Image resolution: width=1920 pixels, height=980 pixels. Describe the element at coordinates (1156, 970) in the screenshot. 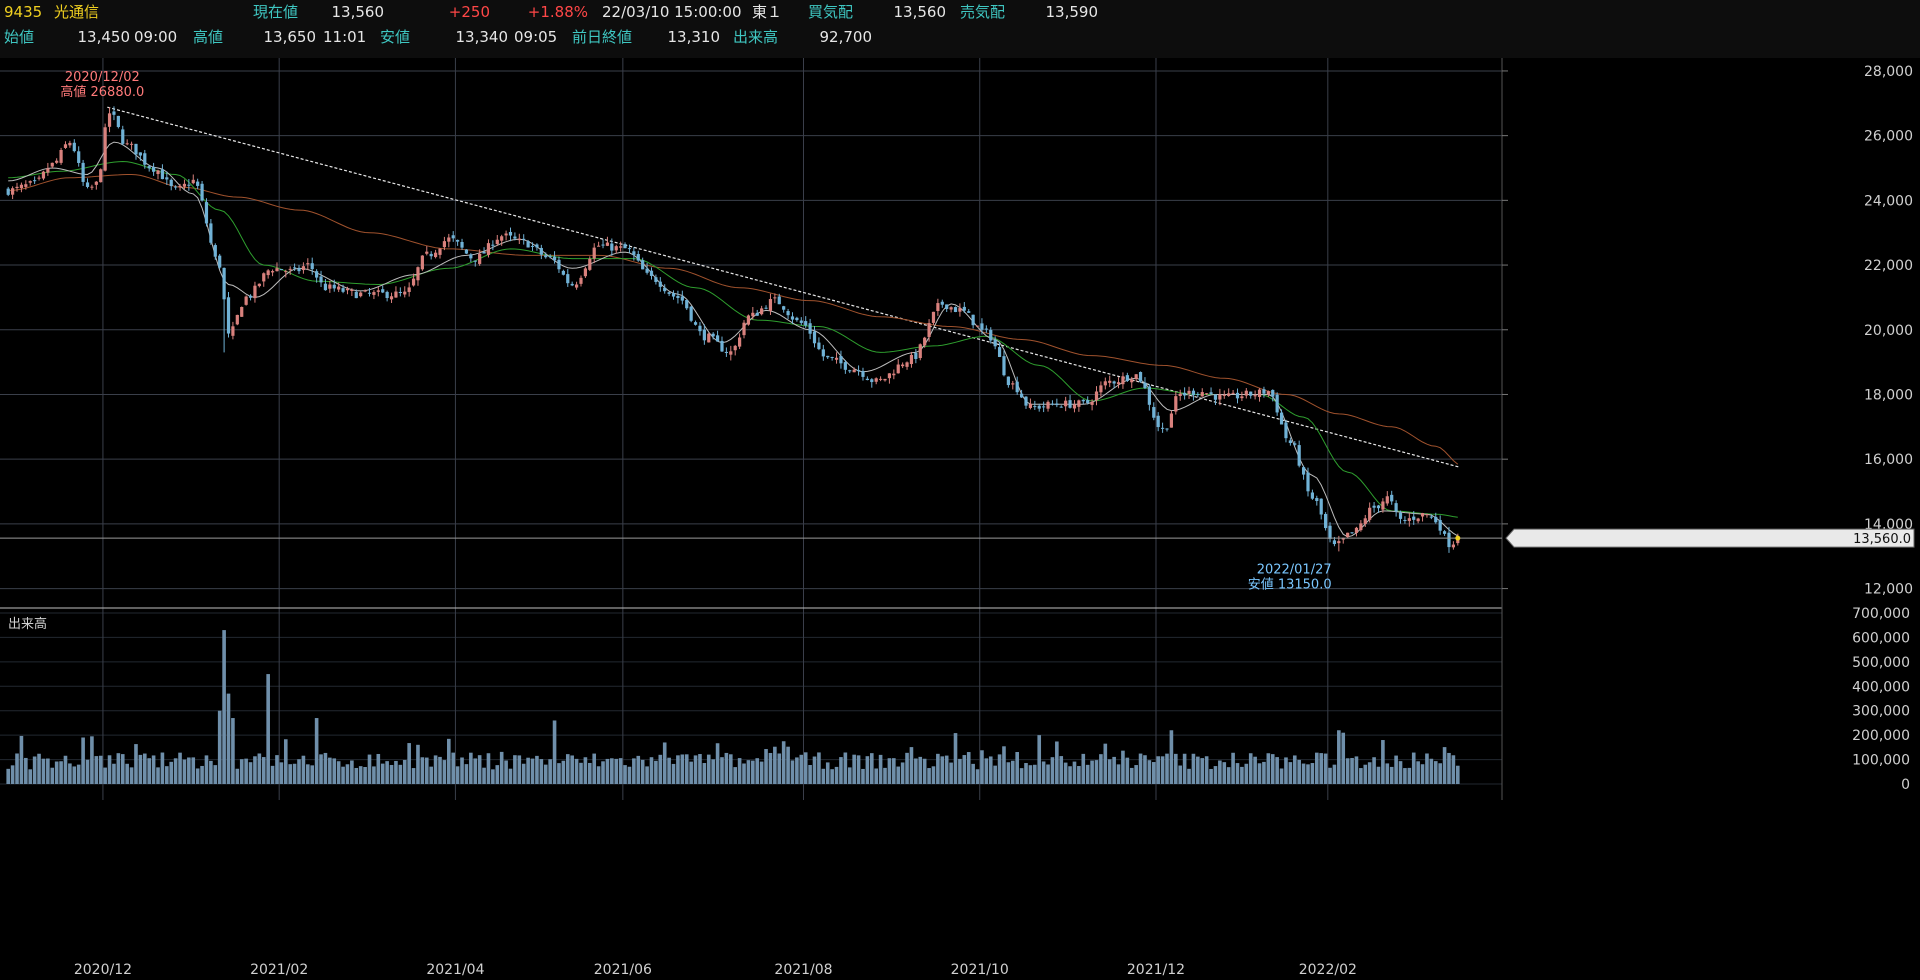

I see `date-tick-label: 2021/12` at that location.